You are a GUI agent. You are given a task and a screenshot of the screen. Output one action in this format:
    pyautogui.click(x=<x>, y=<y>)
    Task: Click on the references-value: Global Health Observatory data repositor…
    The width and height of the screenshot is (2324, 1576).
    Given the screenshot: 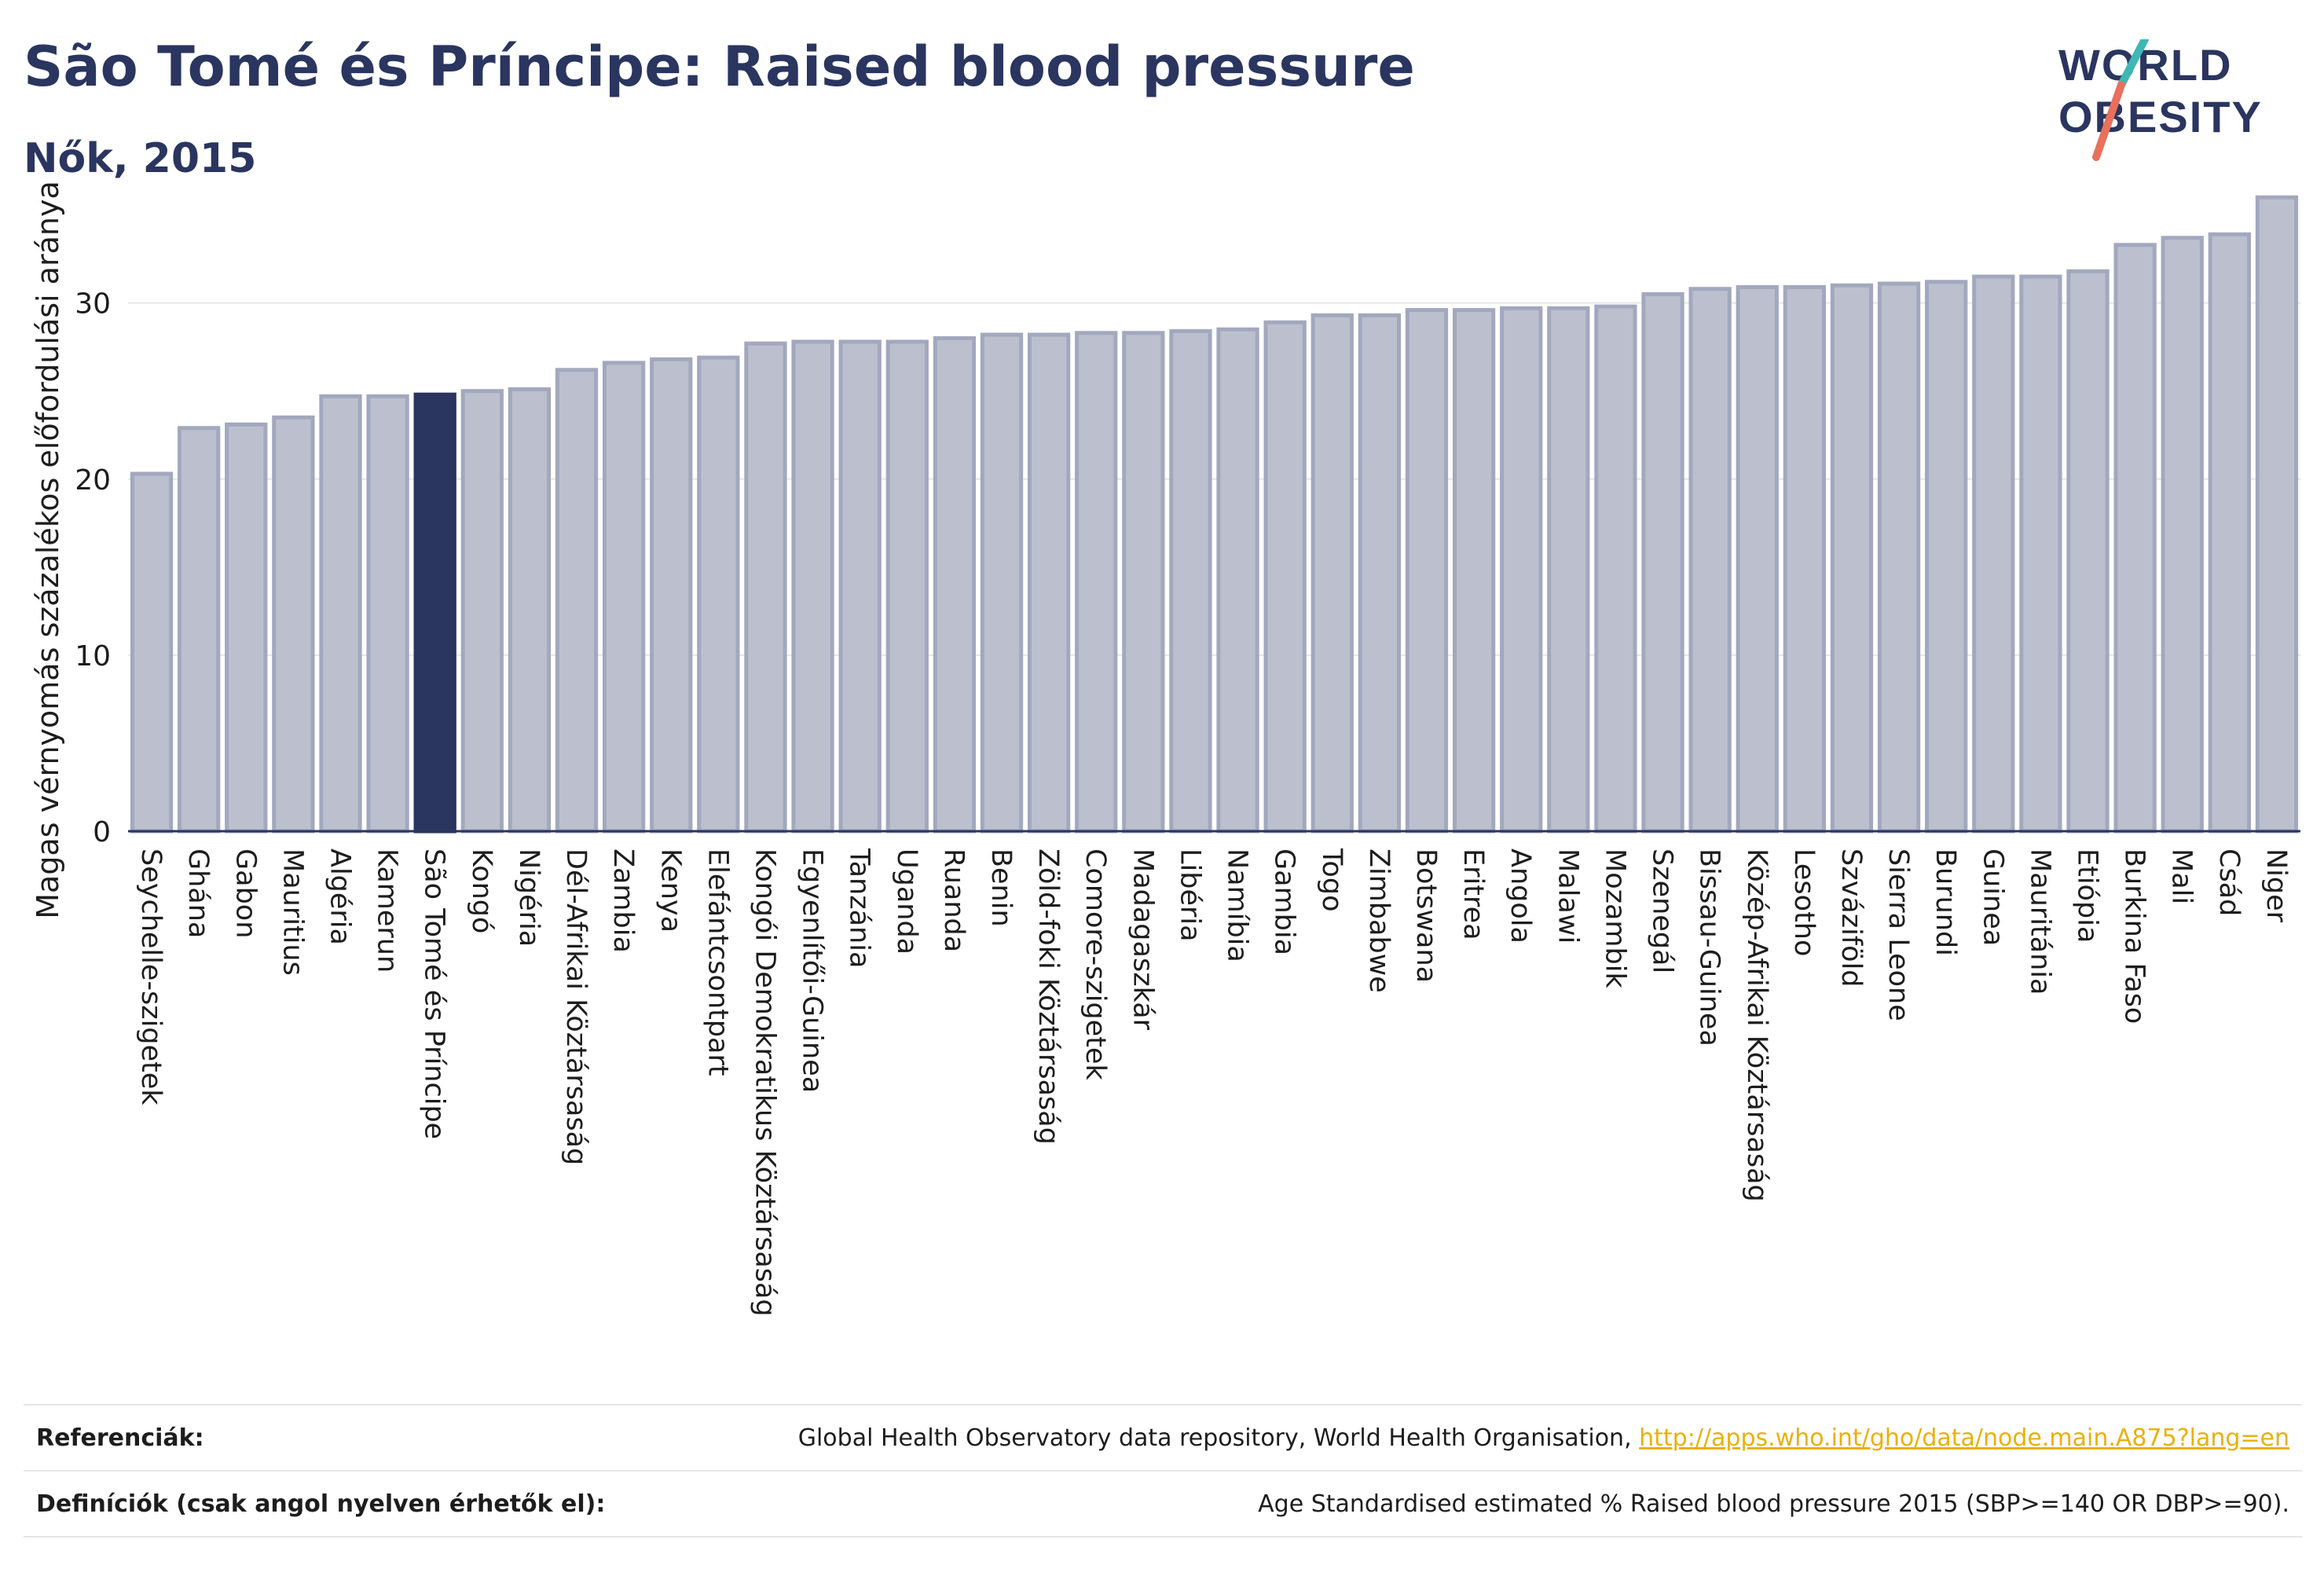 What is the action you would take?
    pyautogui.click(x=1550, y=1438)
    